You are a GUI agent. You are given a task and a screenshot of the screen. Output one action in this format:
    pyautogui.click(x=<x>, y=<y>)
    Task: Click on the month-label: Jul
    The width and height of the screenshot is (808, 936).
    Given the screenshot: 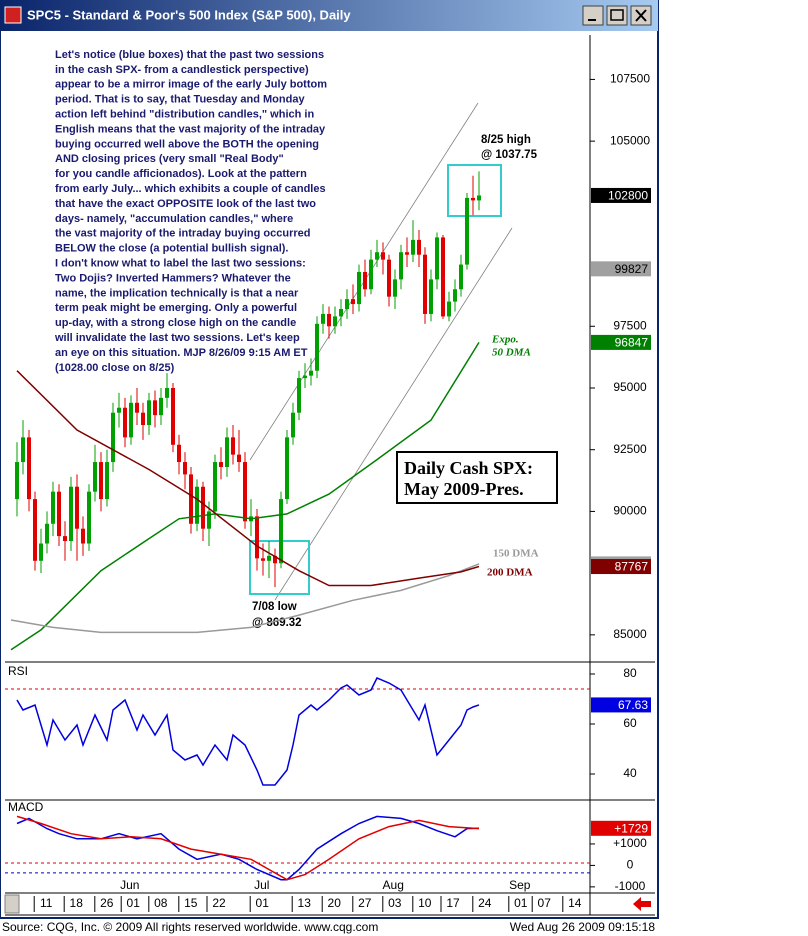 What is the action you would take?
    pyautogui.click(x=261, y=885)
    